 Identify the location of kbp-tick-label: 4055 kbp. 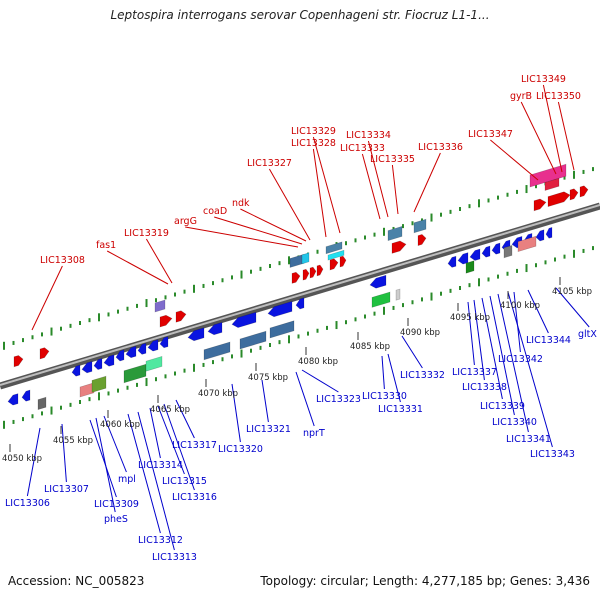
(73, 441).